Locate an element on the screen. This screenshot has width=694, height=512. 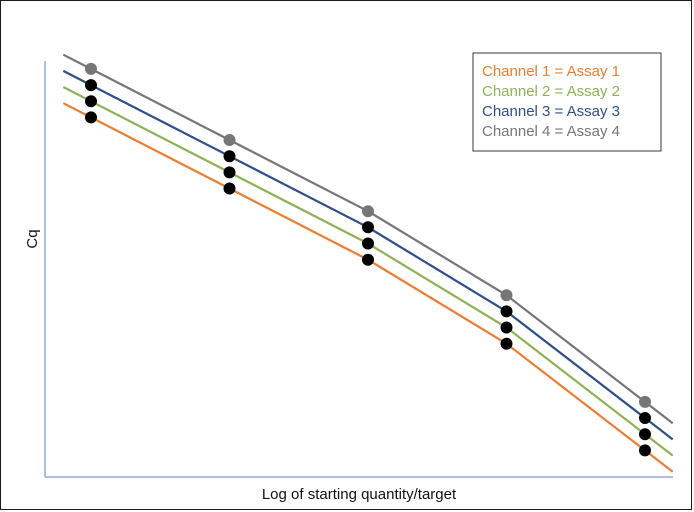
x-axis-title: Log of starting quantity/target is located at coordinates (359, 494).